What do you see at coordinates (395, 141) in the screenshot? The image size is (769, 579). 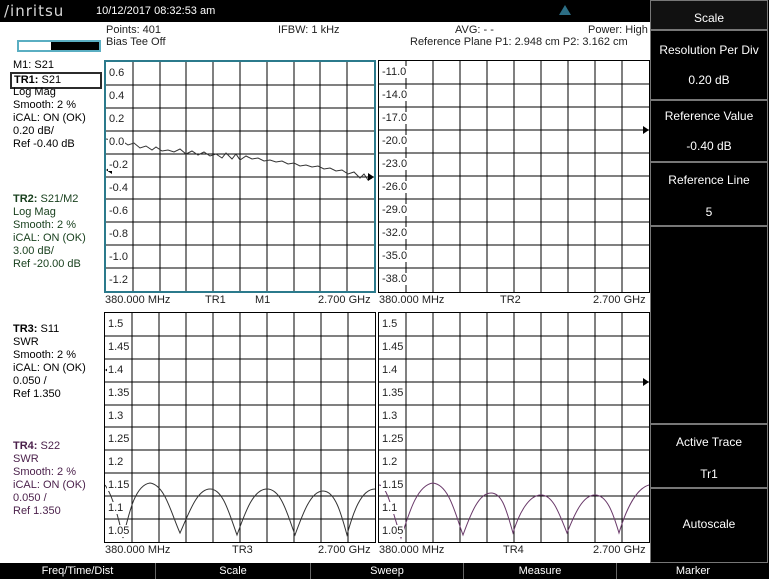 I see `plot-tr2-ytick-3: -20.0` at bounding box center [395, 141].